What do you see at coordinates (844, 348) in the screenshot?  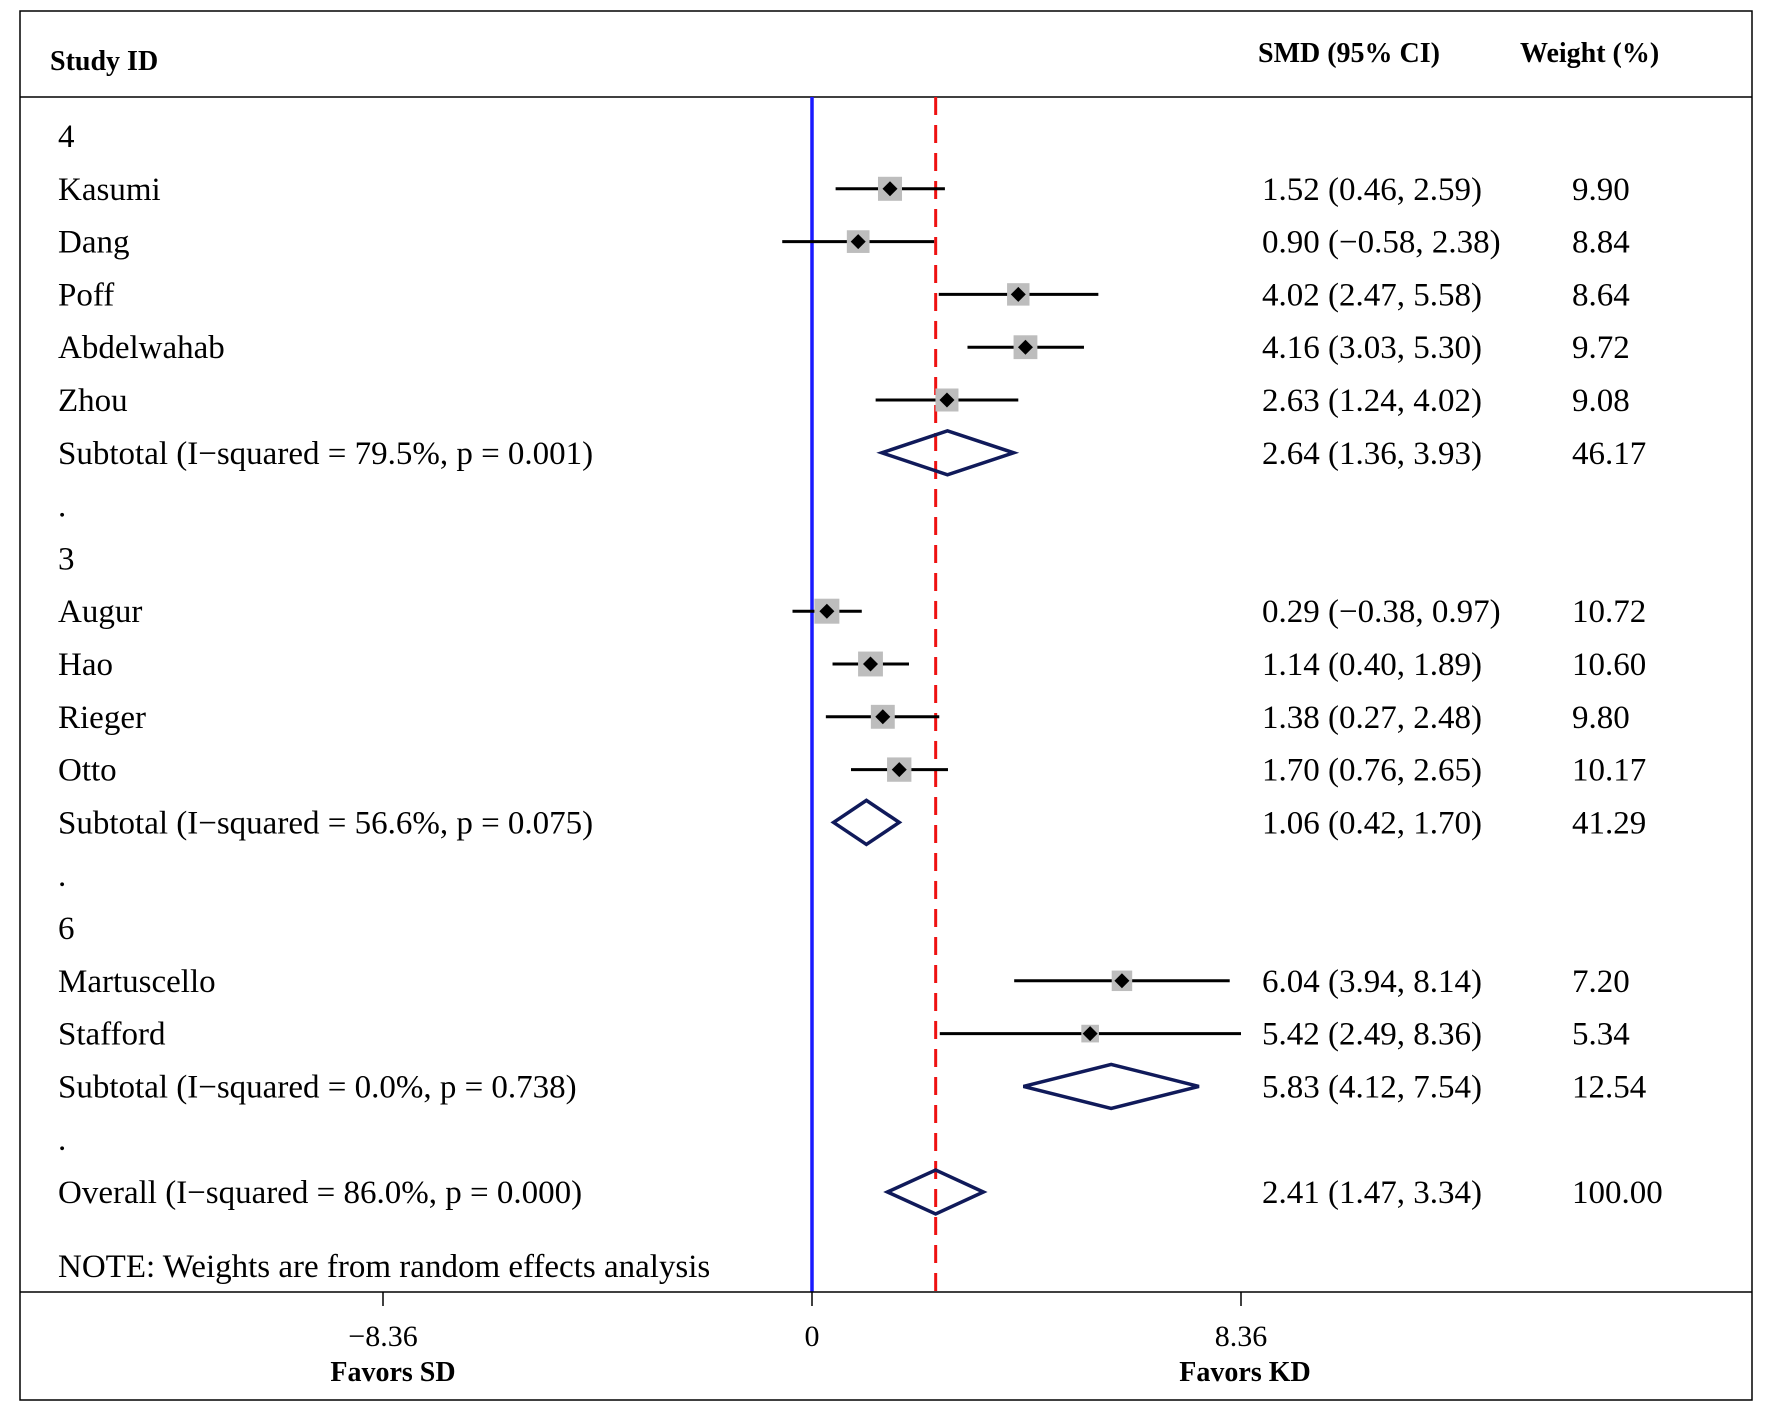 I see `study-row: Abdelwahab 4.16 (3.03, 5.30) 9.72` at bounding box center [844, 348].